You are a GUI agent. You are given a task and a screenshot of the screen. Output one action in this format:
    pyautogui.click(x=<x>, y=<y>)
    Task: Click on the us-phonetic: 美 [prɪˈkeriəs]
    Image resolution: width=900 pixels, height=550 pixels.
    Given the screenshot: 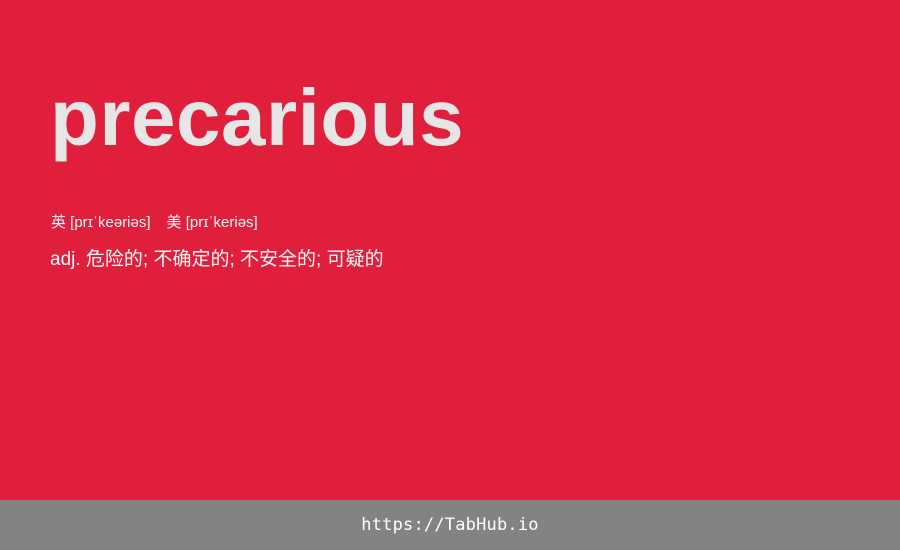 What is the action you would take?
    pyautogui.click(x=212, y=222)
    